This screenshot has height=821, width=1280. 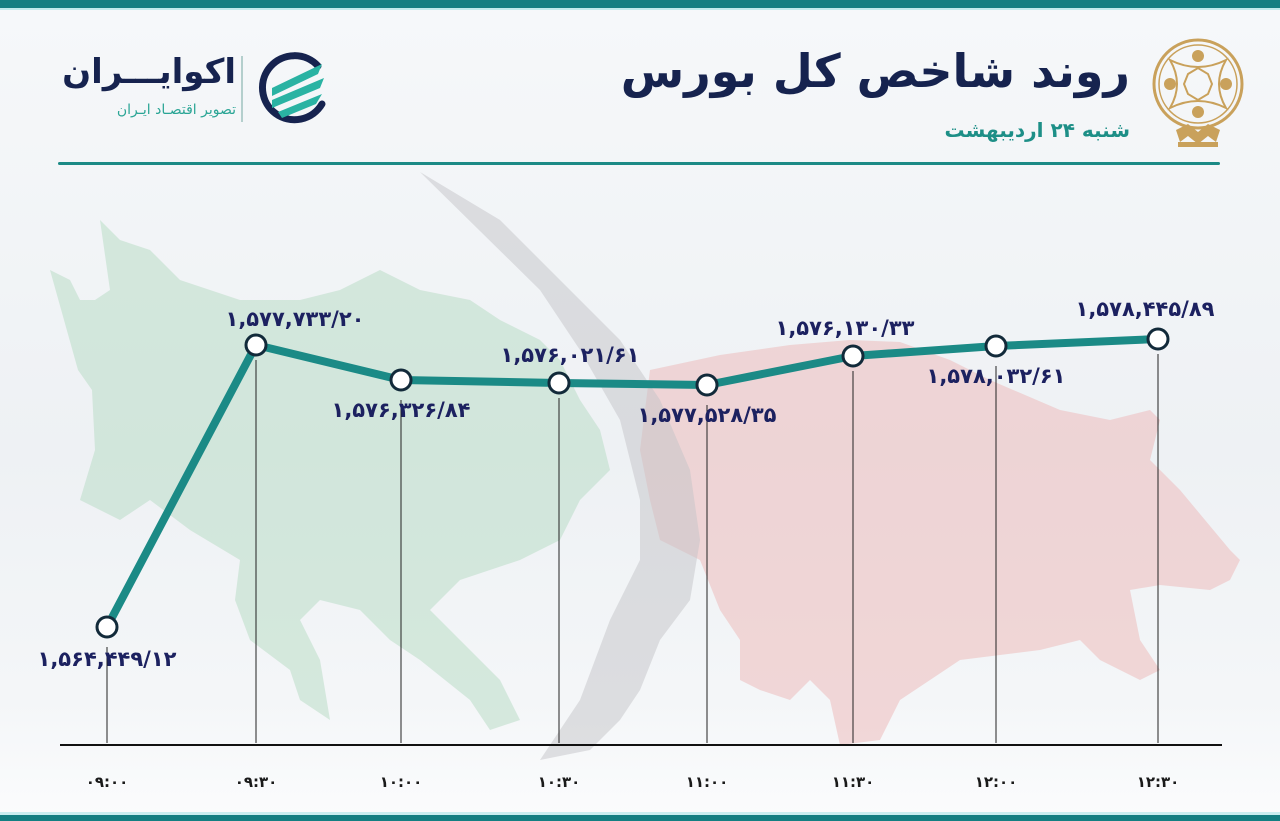 I want to click on x-axis-tick-label: ۱۲:۳۰, so click(x=1158, y=782).